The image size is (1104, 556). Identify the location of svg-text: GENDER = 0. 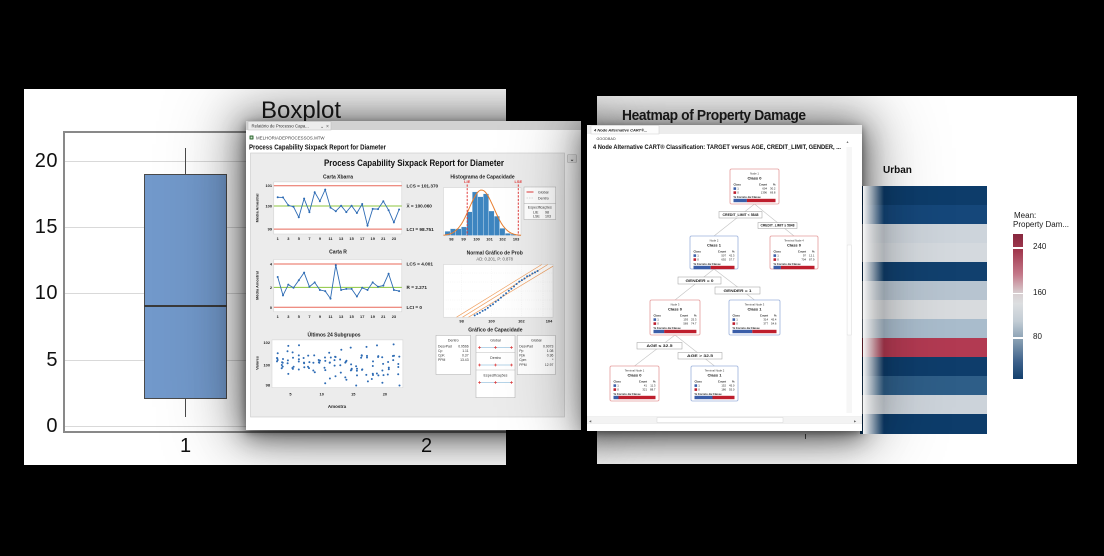
(700, 281).